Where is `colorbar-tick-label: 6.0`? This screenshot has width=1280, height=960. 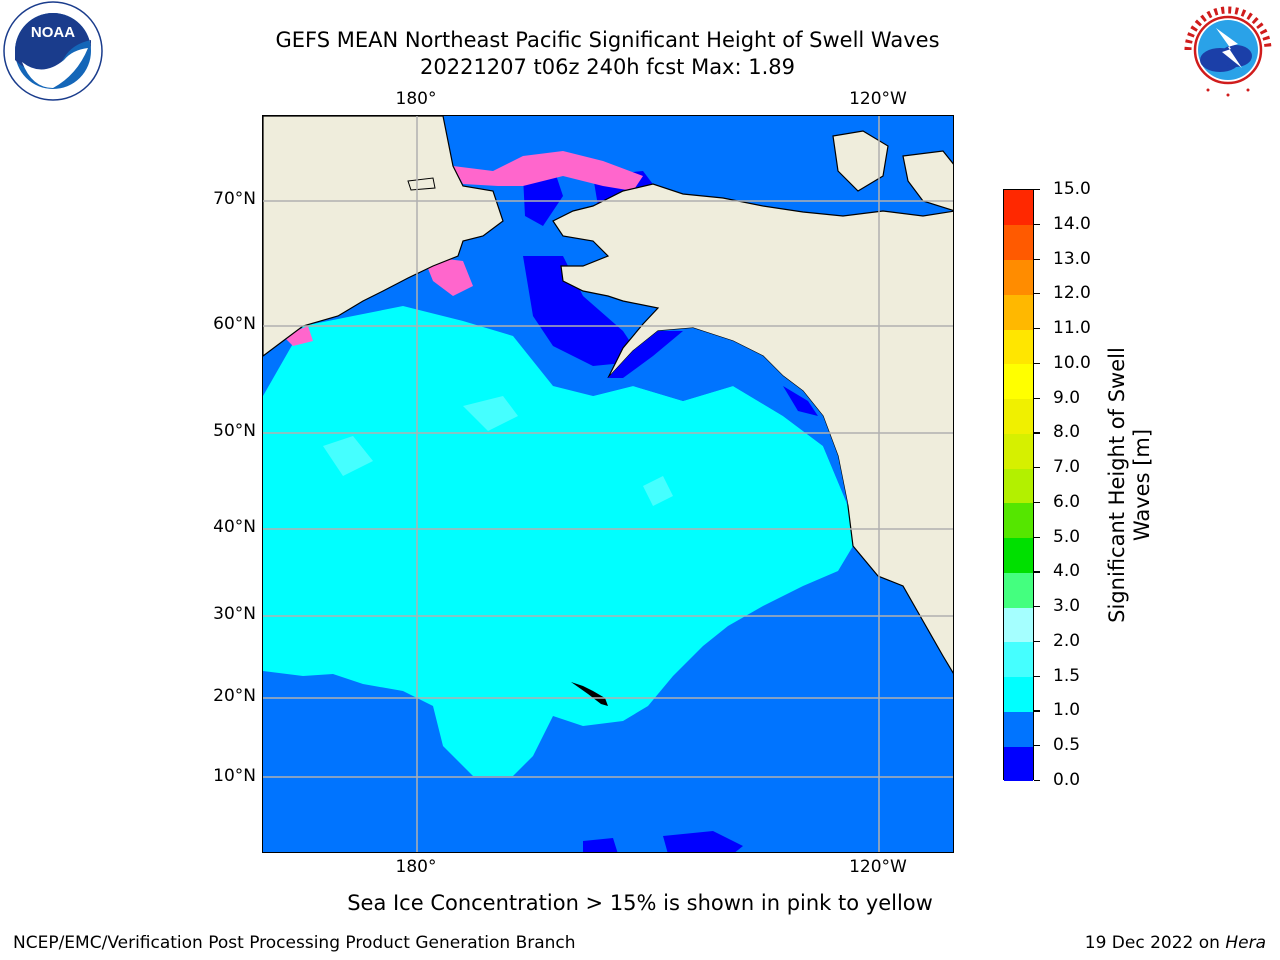
colorbar-tick-label: 6.0 is located at coordinates (1067, 501).